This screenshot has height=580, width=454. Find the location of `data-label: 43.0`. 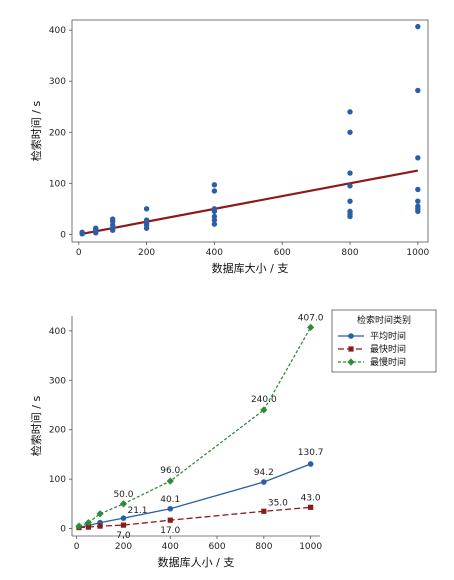

data-label: 43.0 is located at coordinates (311, 498).